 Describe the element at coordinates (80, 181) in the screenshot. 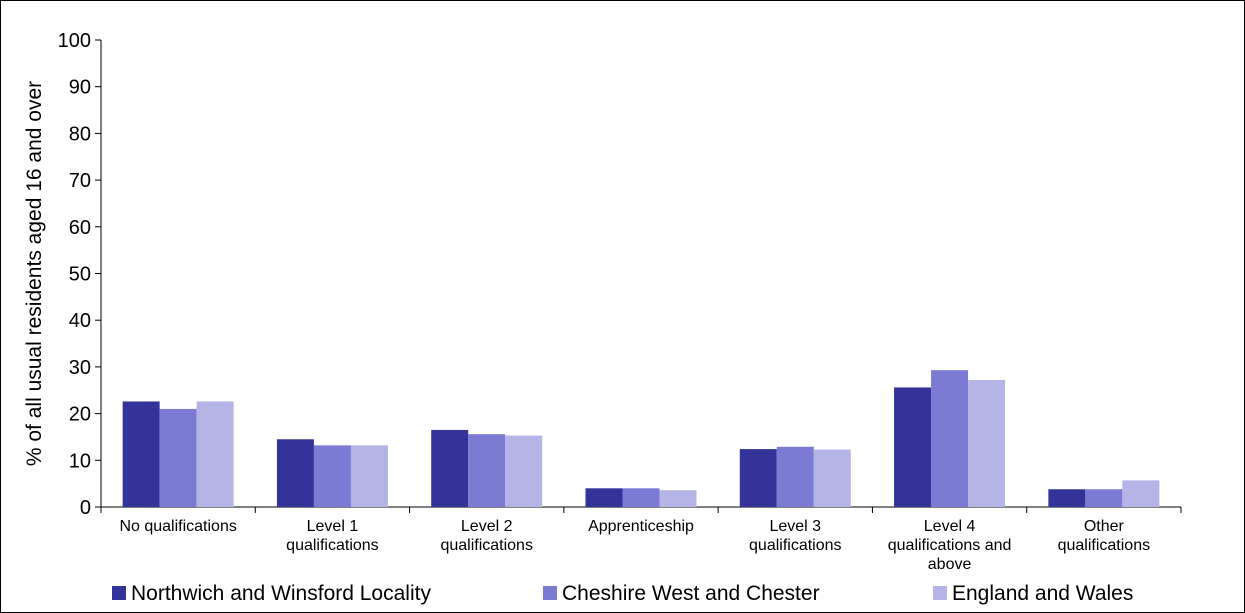

I see `y-tick-label: 70` at that location.